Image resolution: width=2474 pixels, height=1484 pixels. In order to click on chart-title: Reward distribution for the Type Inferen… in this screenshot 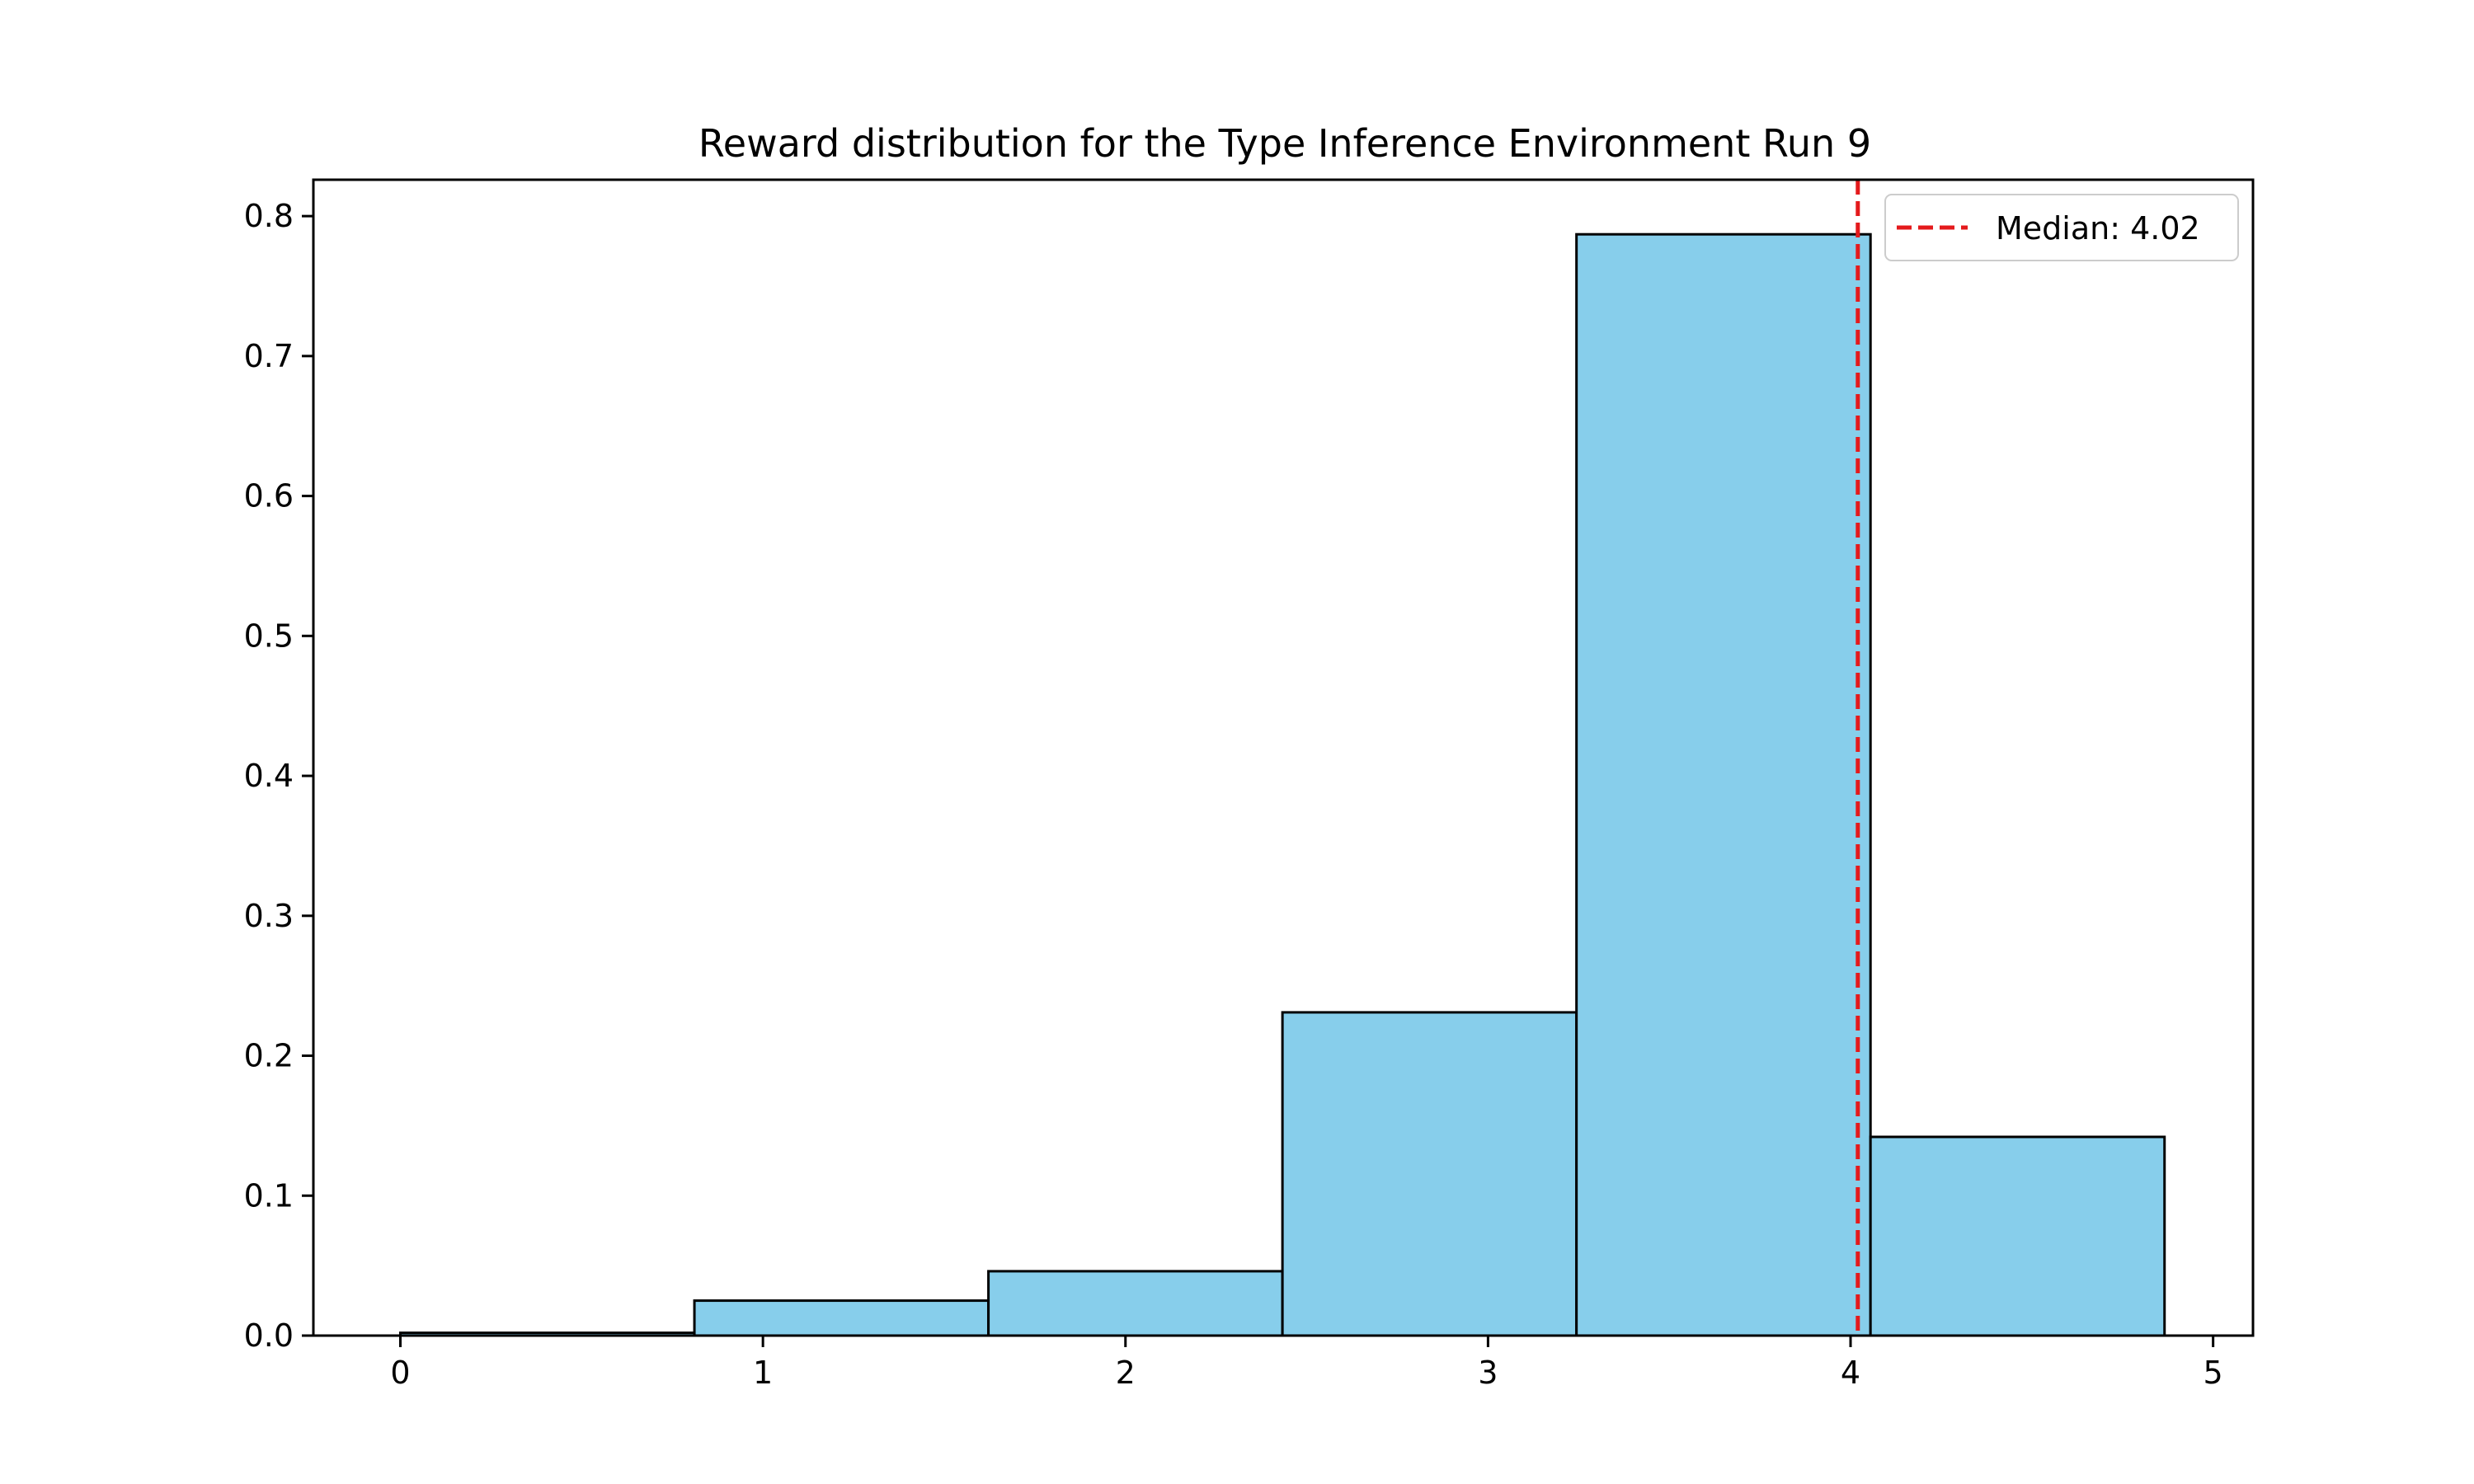, I will do `click(1284, 143)`.